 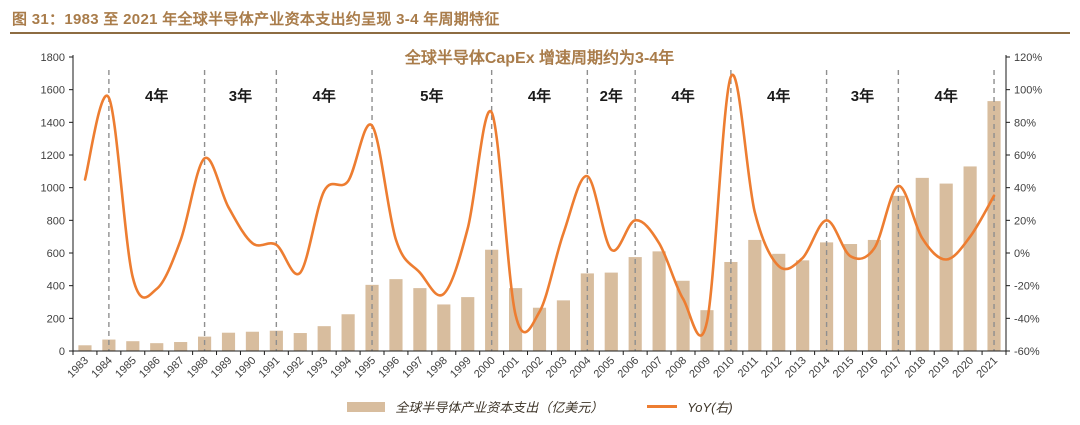 I want to click on cycle-label-1: 3年, so click(x=240, y=96).